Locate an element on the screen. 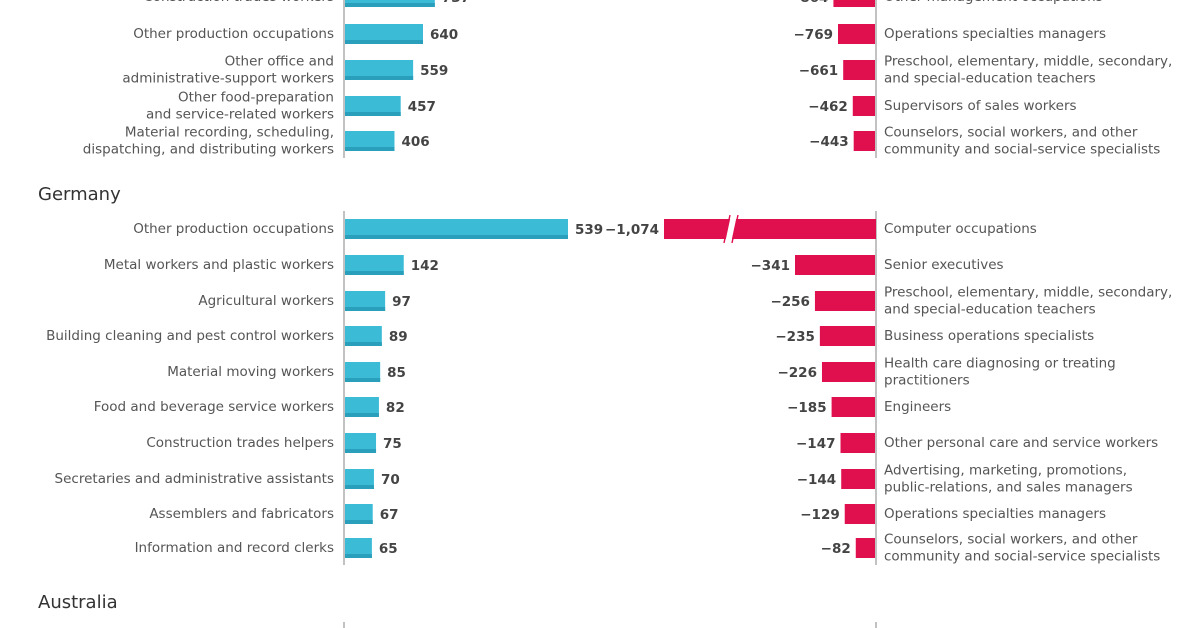 This screenshot has height=628, width=1200. panel1-declining-value-label: −147 is located at coordinates (816, 444).